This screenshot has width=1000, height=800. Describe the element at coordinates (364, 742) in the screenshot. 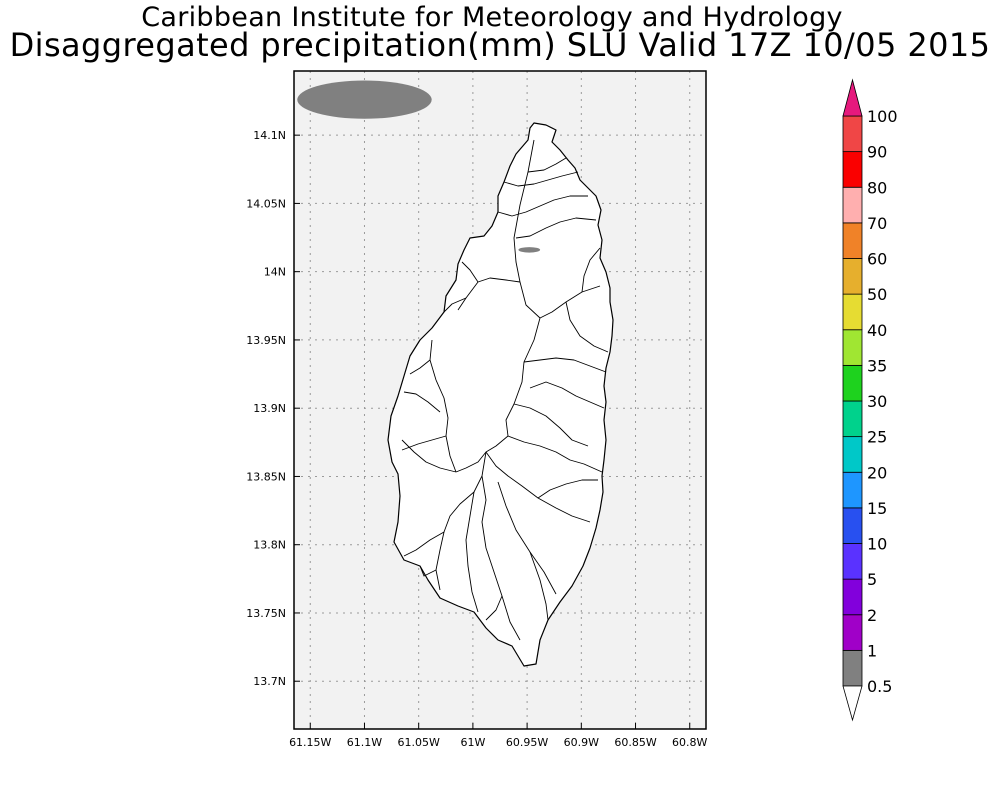

I see `x-tick-label: 61.1W` at that location.